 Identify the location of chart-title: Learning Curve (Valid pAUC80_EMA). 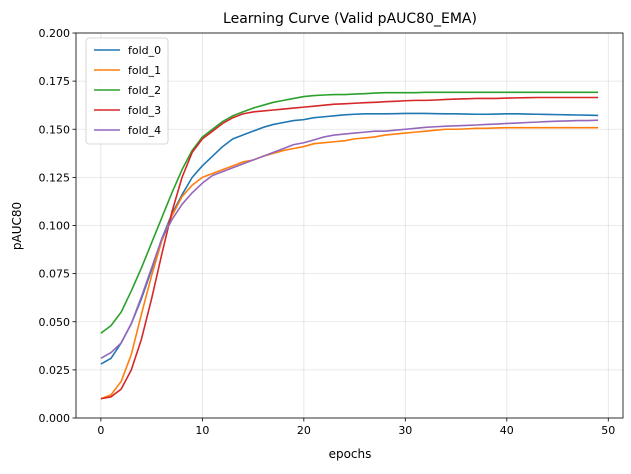
(350, 19).